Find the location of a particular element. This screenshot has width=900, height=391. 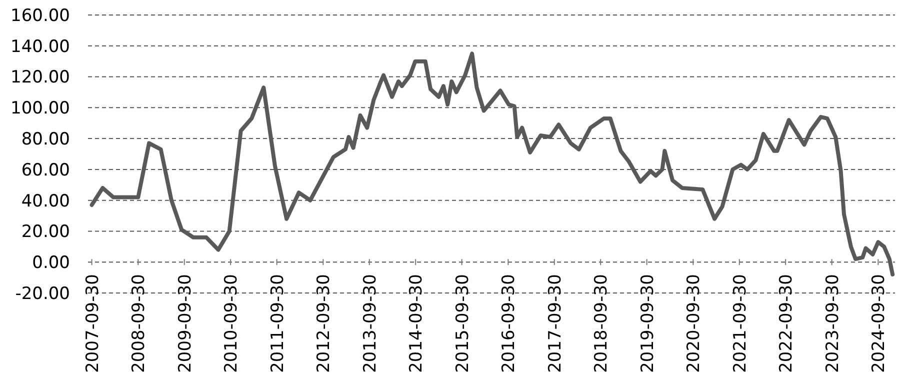

x-tick-label: 2015-09-30 is located at coordinates (462, 323).